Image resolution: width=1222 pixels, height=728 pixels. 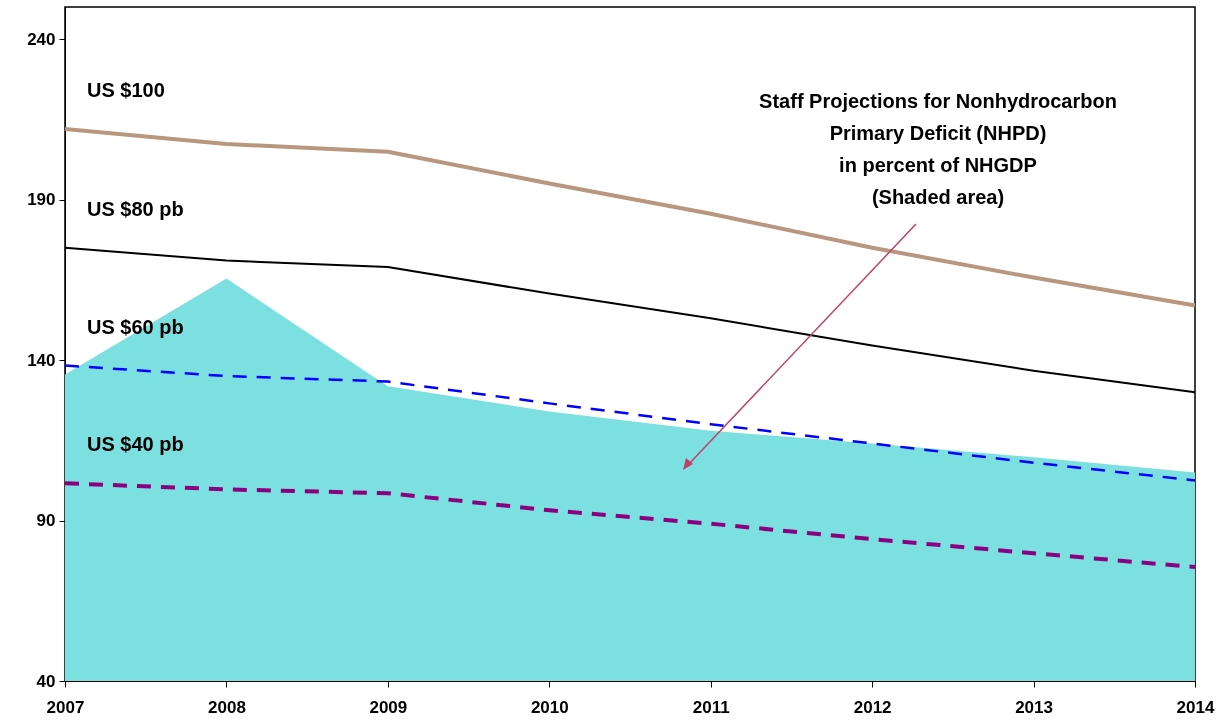 I want to click on x-tick-label: 2014, so click(x=1195, y=707).